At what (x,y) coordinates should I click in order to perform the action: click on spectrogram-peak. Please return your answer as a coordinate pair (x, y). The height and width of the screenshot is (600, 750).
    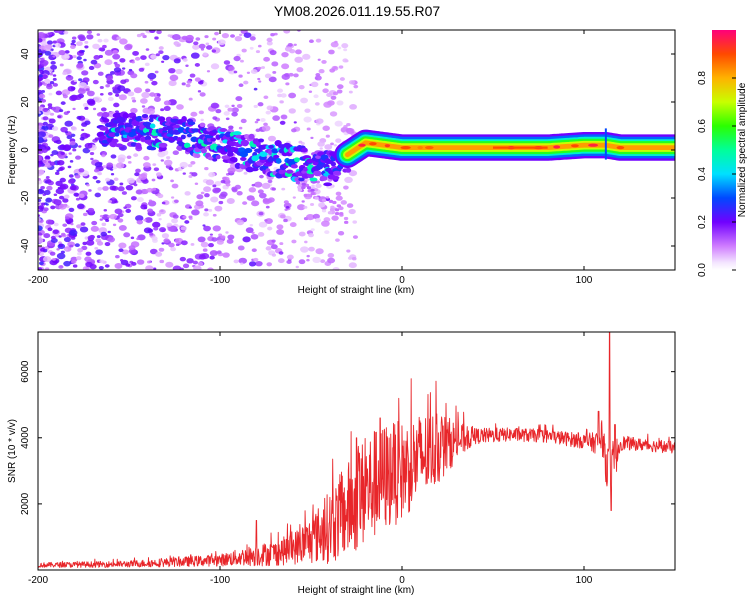
    Looking at the image, I should click on (575, 146).